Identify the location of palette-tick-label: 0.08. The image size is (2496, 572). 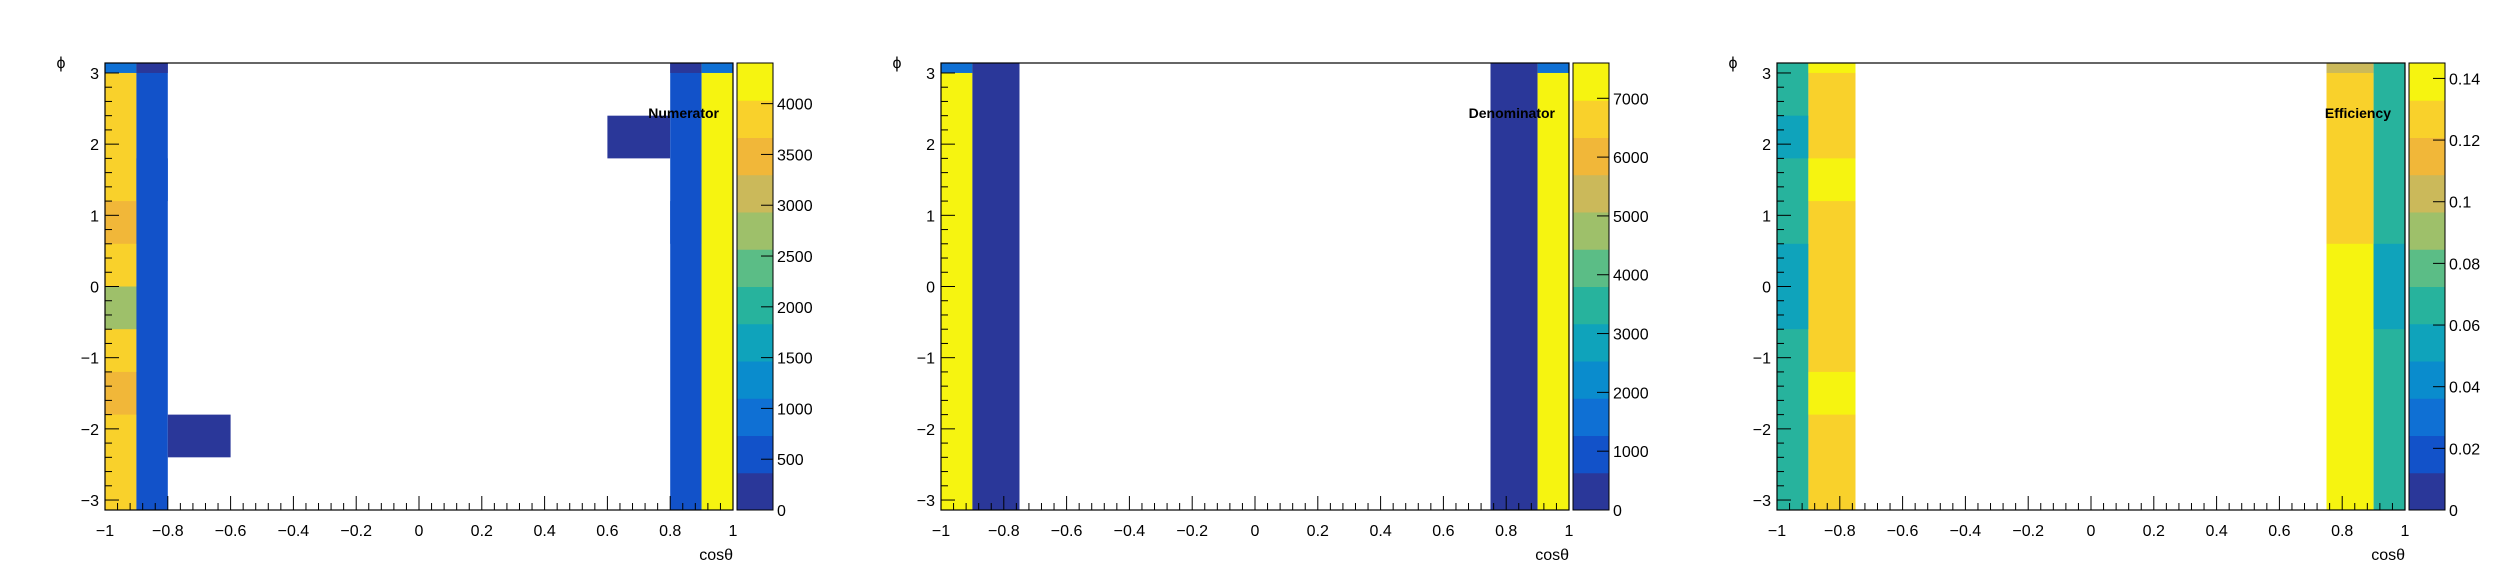
(2464, 264).